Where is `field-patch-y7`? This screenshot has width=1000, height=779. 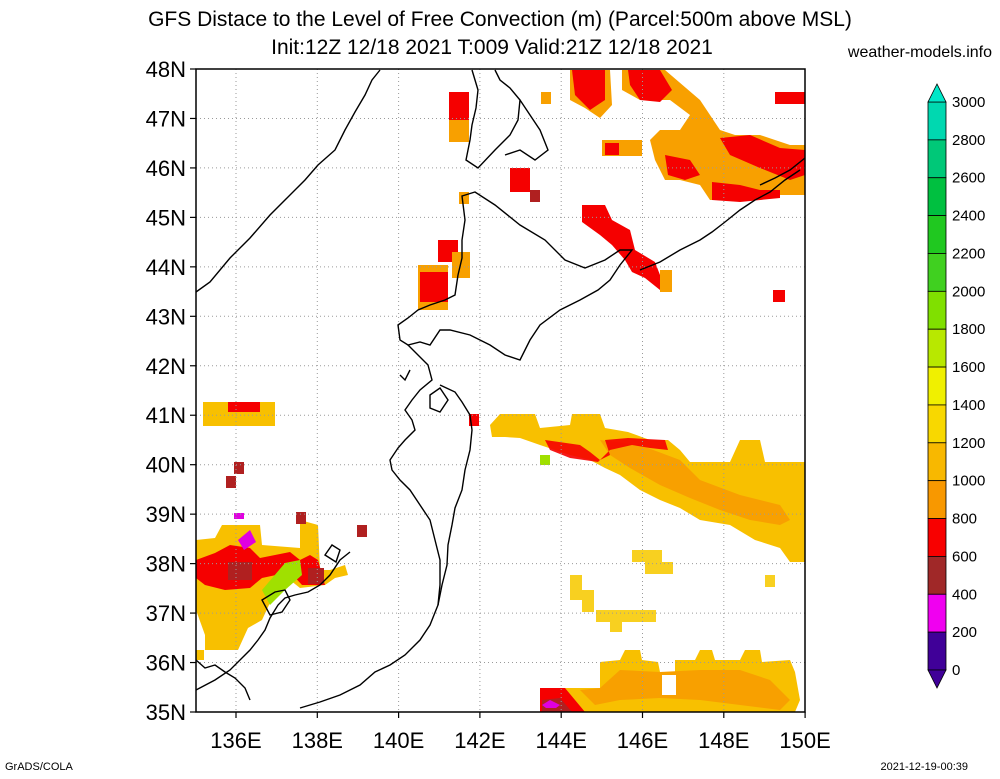
field-patch-y7 is located at coordinates (770, 581).